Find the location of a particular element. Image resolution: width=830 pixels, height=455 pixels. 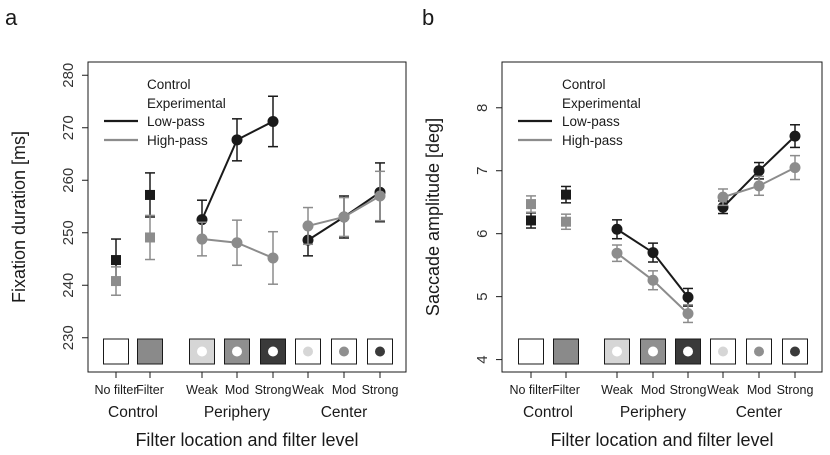

panel-b-series is located at coordinates (663, 224).